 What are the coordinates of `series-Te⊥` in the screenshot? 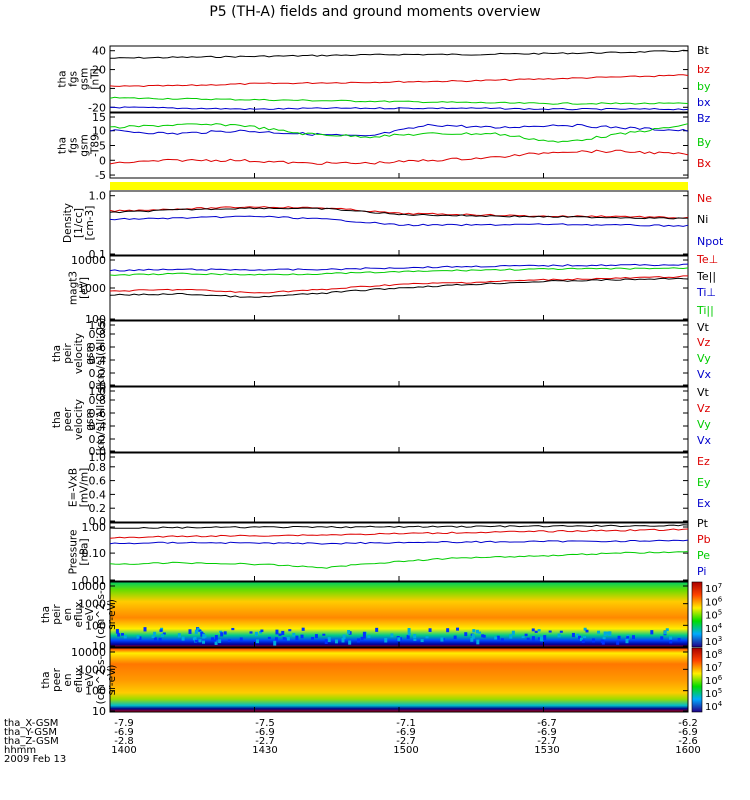 It's located at (398, 284).